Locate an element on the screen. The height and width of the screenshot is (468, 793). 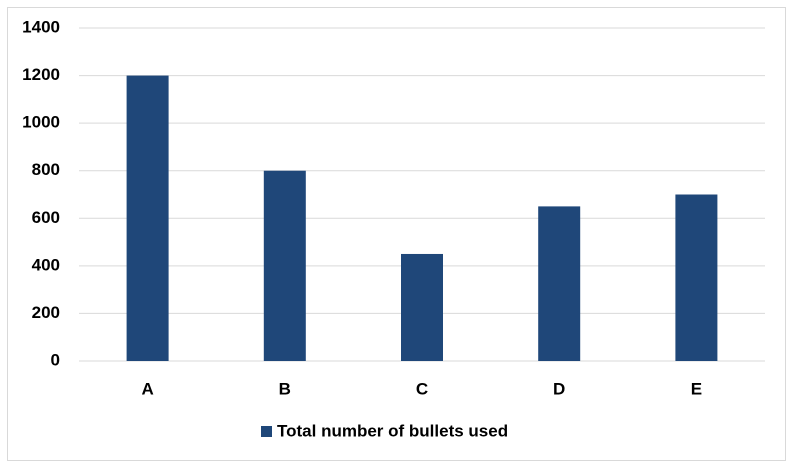
y-tick-label: 0 is located at coordinates (55, 359).